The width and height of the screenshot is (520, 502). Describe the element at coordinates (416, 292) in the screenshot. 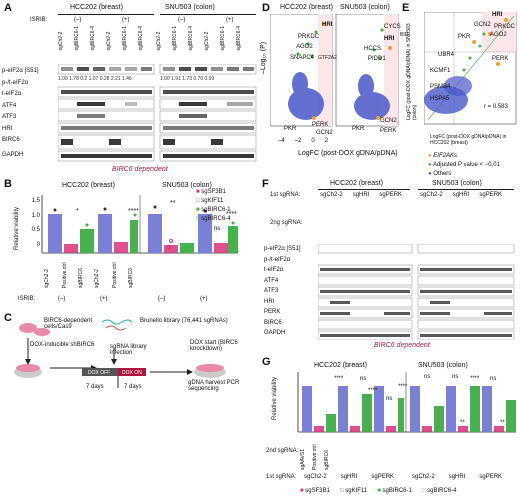

I see `panel-f-blots` at that location.